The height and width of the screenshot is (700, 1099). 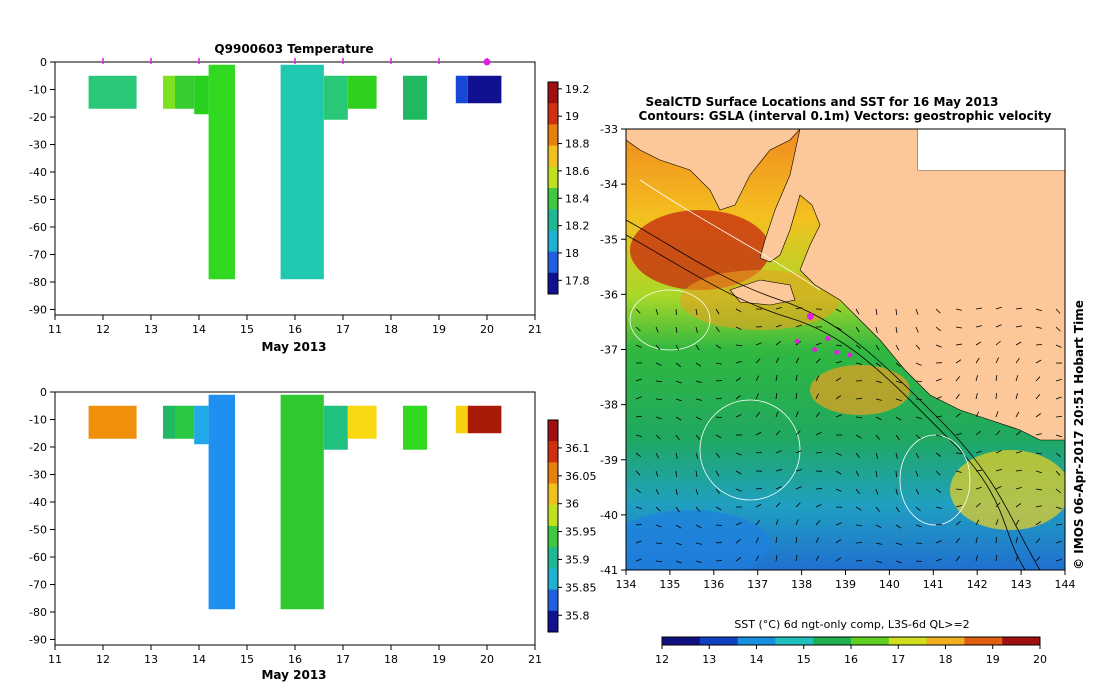 I want to click on sst-cbar-segment, so click(x=870, y=641).